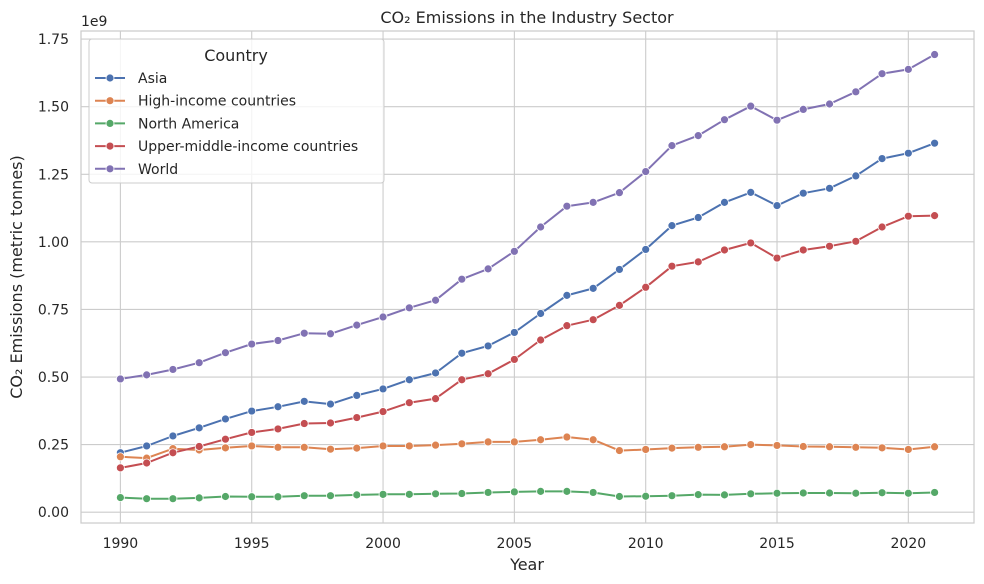  I want to click on series-north-america, so click(527, 495).